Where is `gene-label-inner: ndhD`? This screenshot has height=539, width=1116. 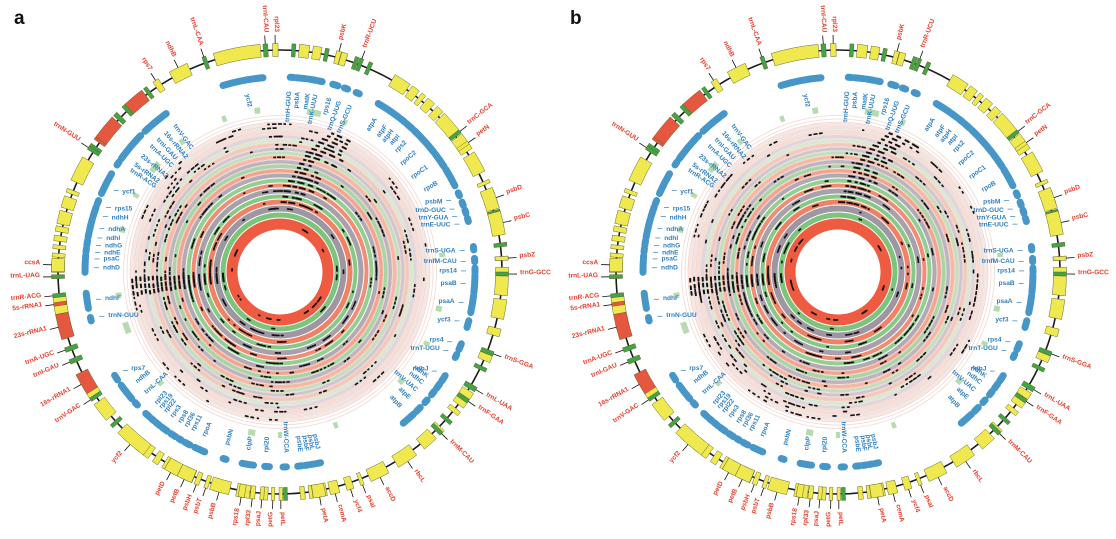
gene-label-inner: ndhD is located at coordinates (669, 267).